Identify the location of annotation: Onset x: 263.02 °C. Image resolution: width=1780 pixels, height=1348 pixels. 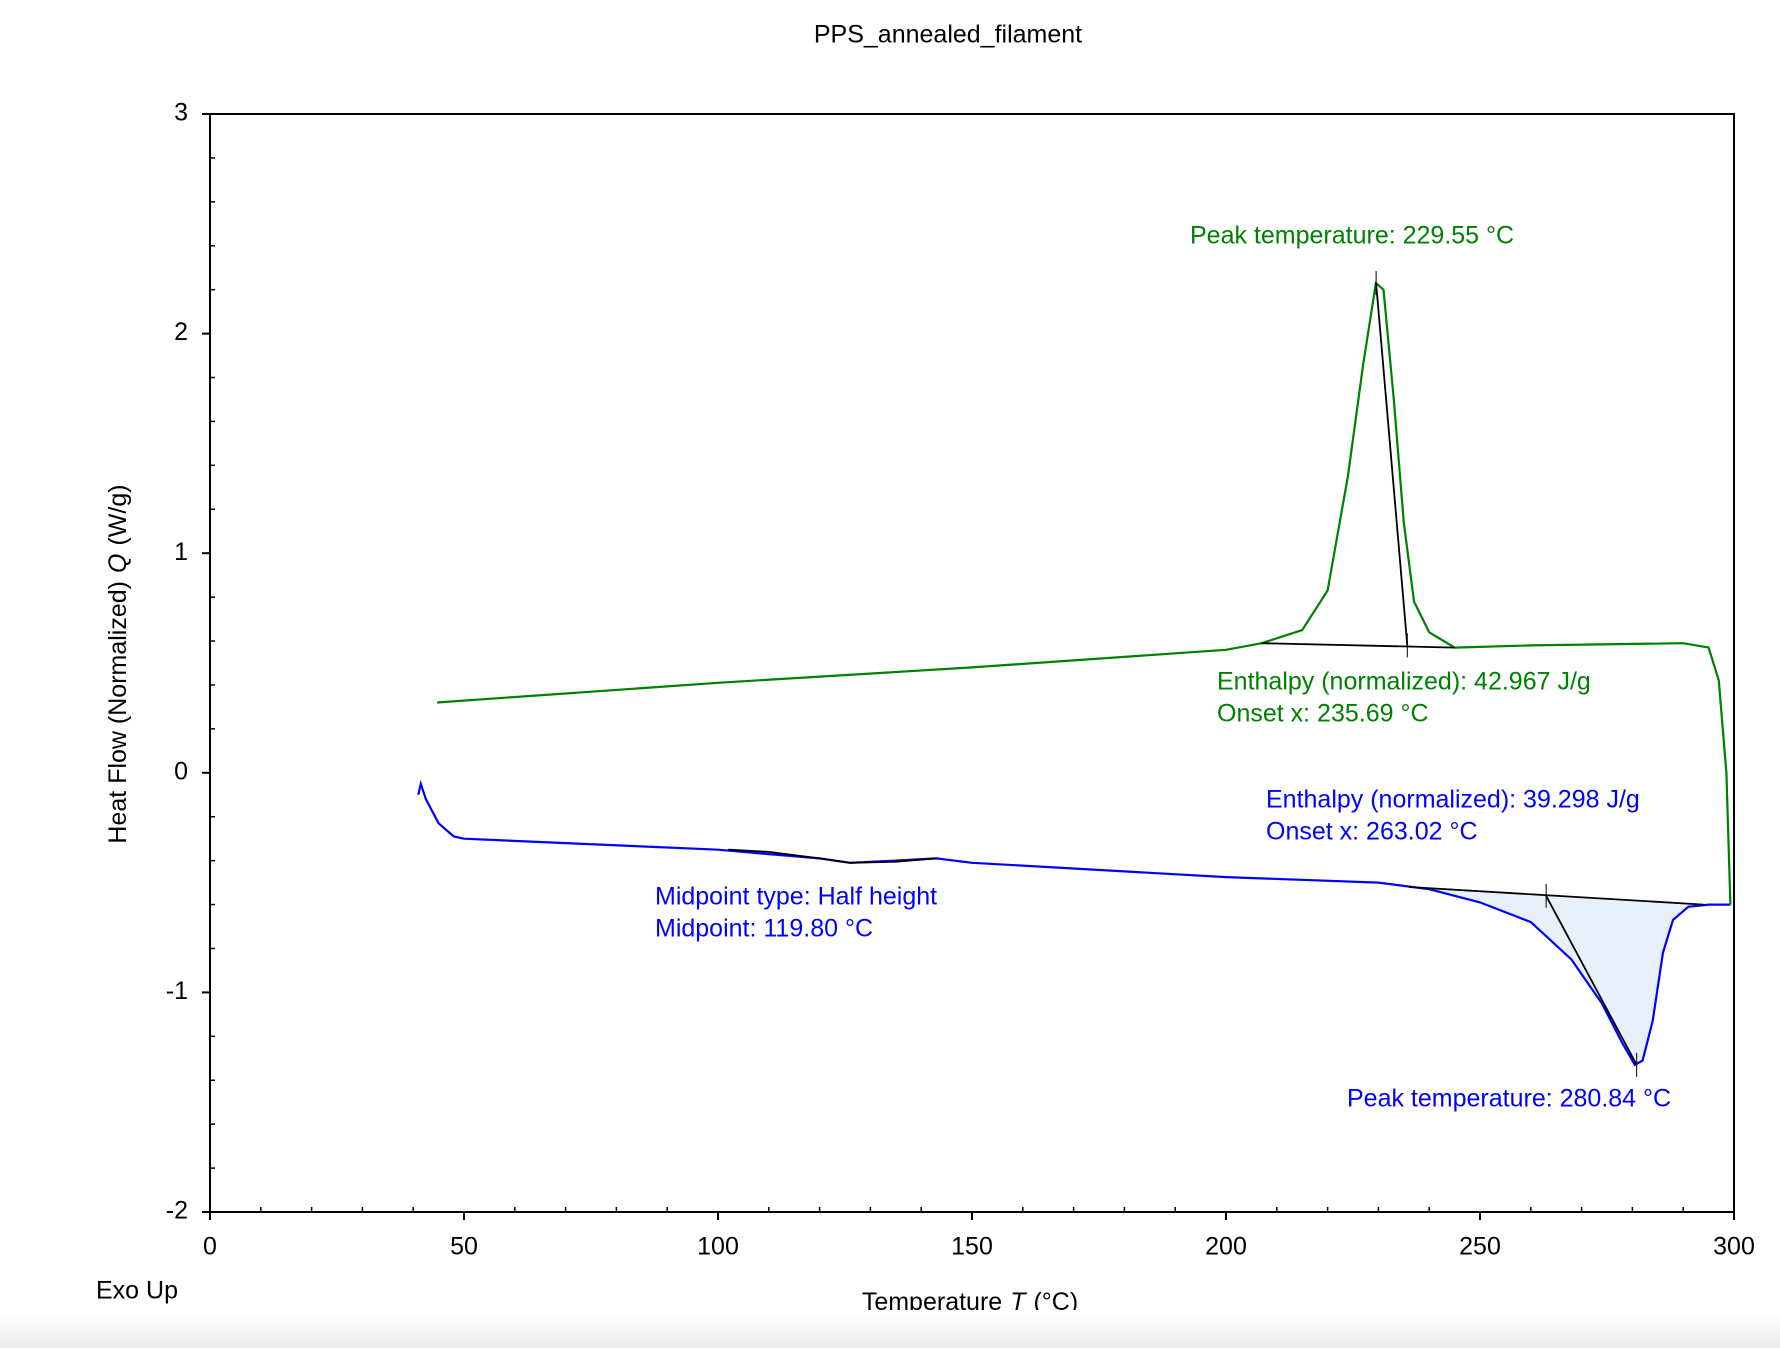
(1372, 832).